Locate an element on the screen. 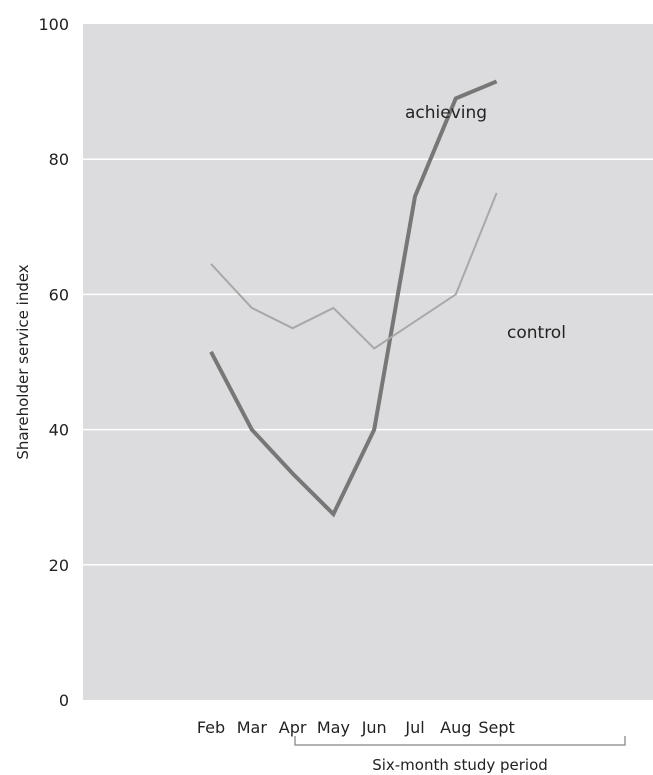  line-control is located at coordinates (354, 271).